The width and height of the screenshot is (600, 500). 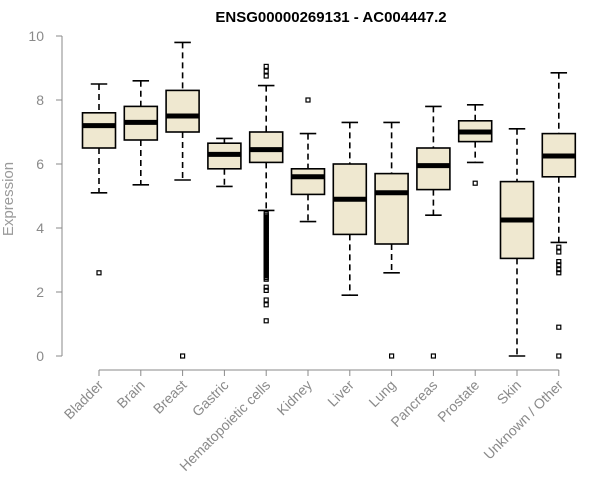 I want to click on x-tick-label: Prostate, so click(x=458, y=401).